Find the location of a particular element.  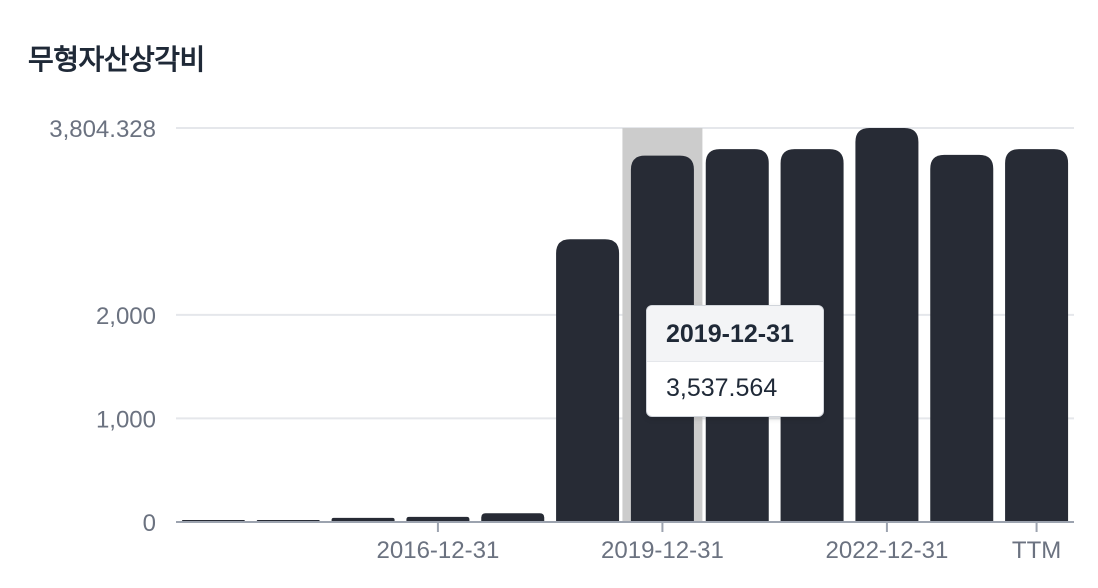

tooltip: 2019-12-31 3,537.564 is located at coordinates (735, 361).